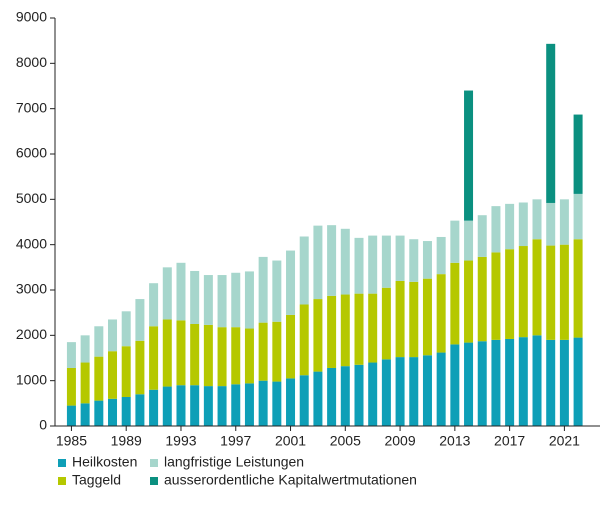  I want to click on legend-label: Heilkosten, so click(104, 462).